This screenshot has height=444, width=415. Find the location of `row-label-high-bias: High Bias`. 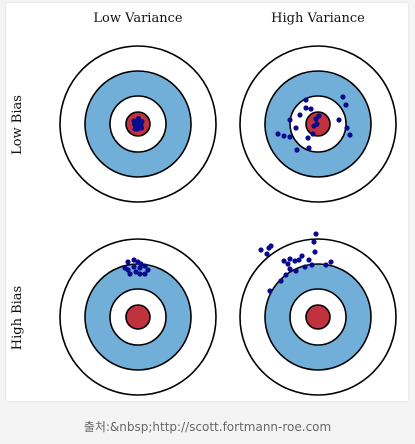

row-label-high-bias: High Bias is located at coordinates (17, 318).